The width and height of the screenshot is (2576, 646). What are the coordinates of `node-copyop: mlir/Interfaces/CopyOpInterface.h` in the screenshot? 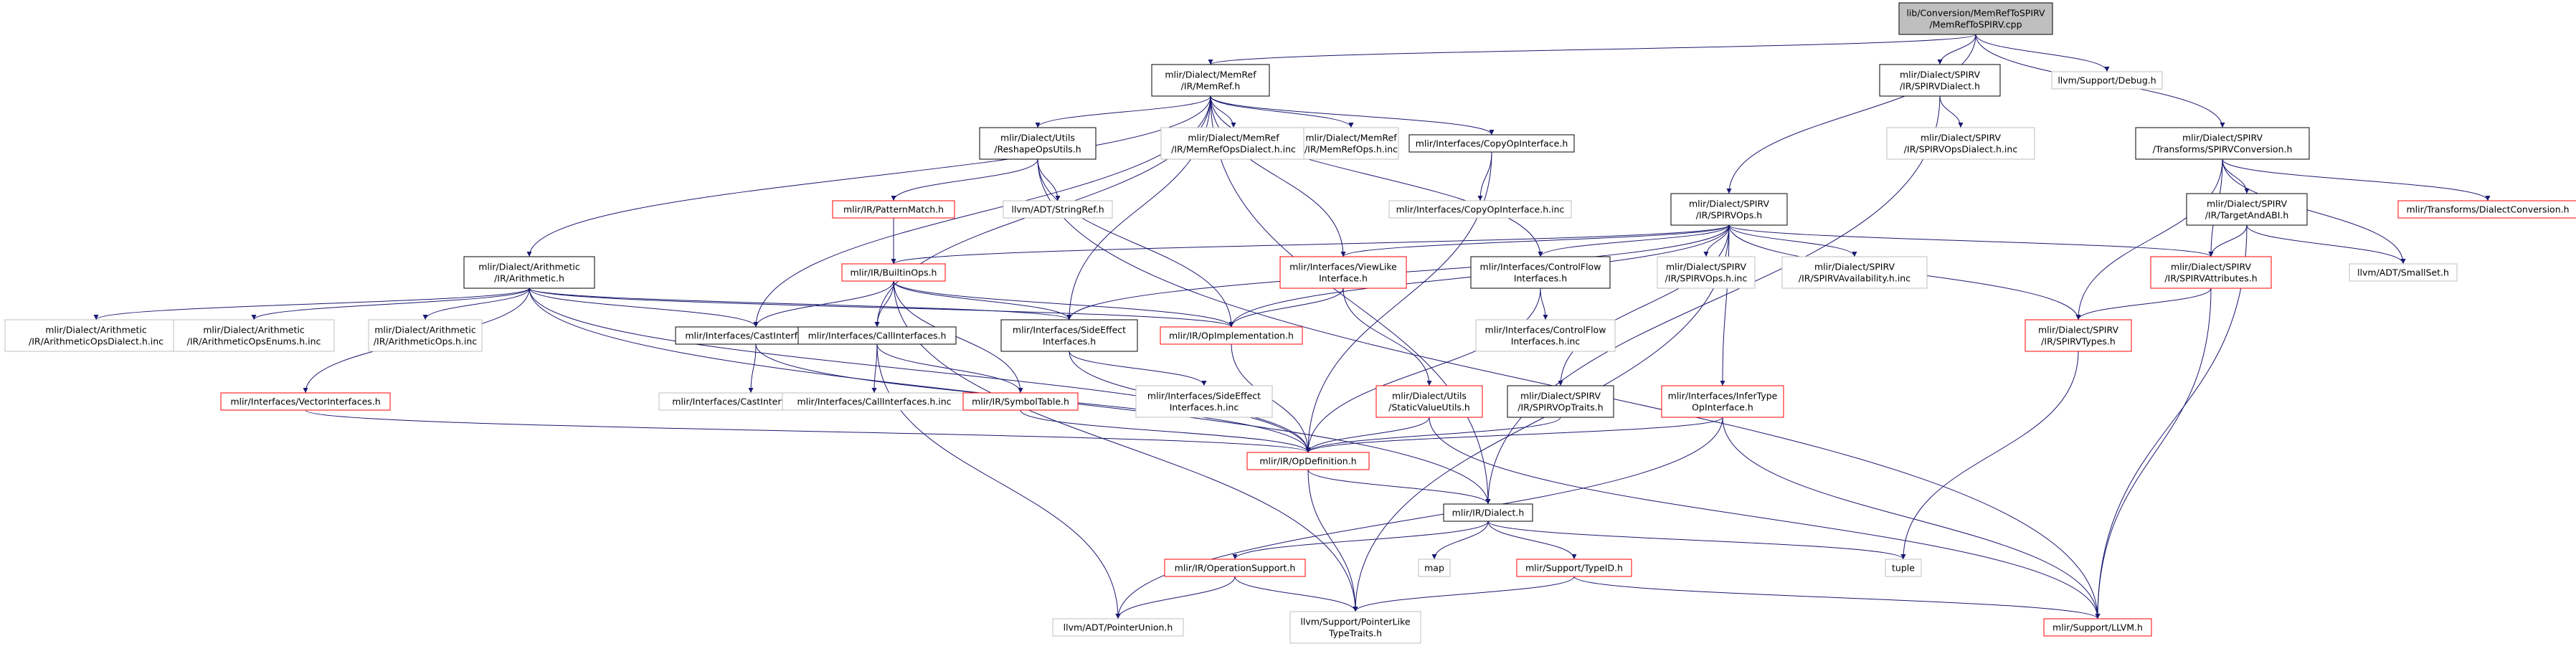 It's located at (1491, 143).